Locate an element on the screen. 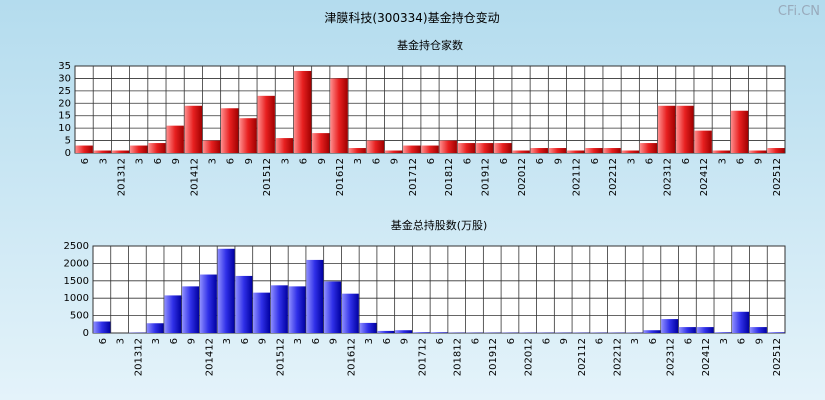 Image resolution: width=825 pixels, height=400 pixels. x-tick-label: 202512 is located at coordinates (777, 177).